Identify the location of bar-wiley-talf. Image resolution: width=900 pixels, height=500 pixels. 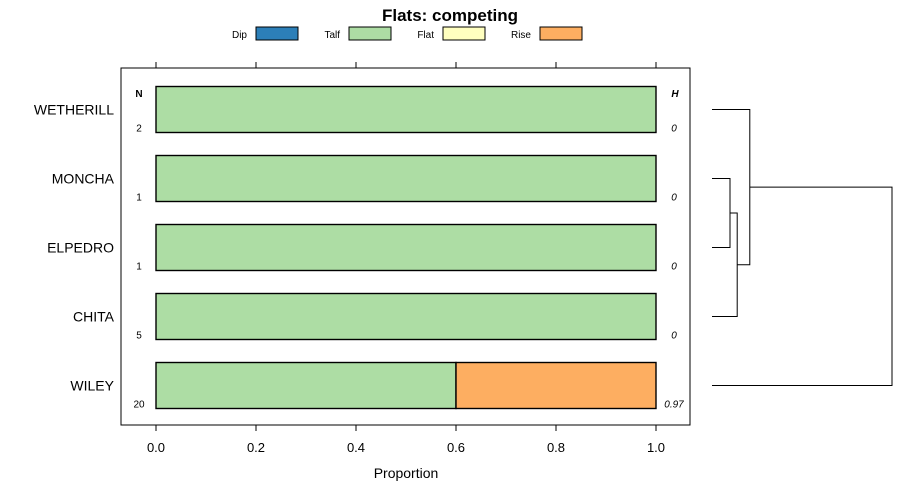
(306, 385).